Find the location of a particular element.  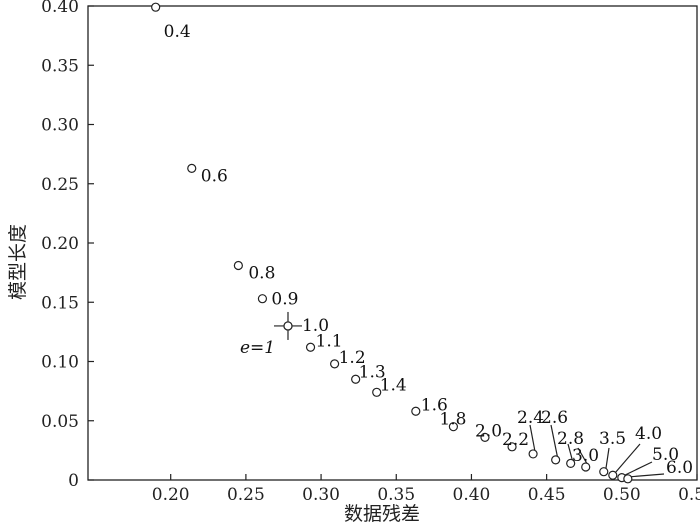

x-tick-label: 0.40 is located at coordinates (472, 495).